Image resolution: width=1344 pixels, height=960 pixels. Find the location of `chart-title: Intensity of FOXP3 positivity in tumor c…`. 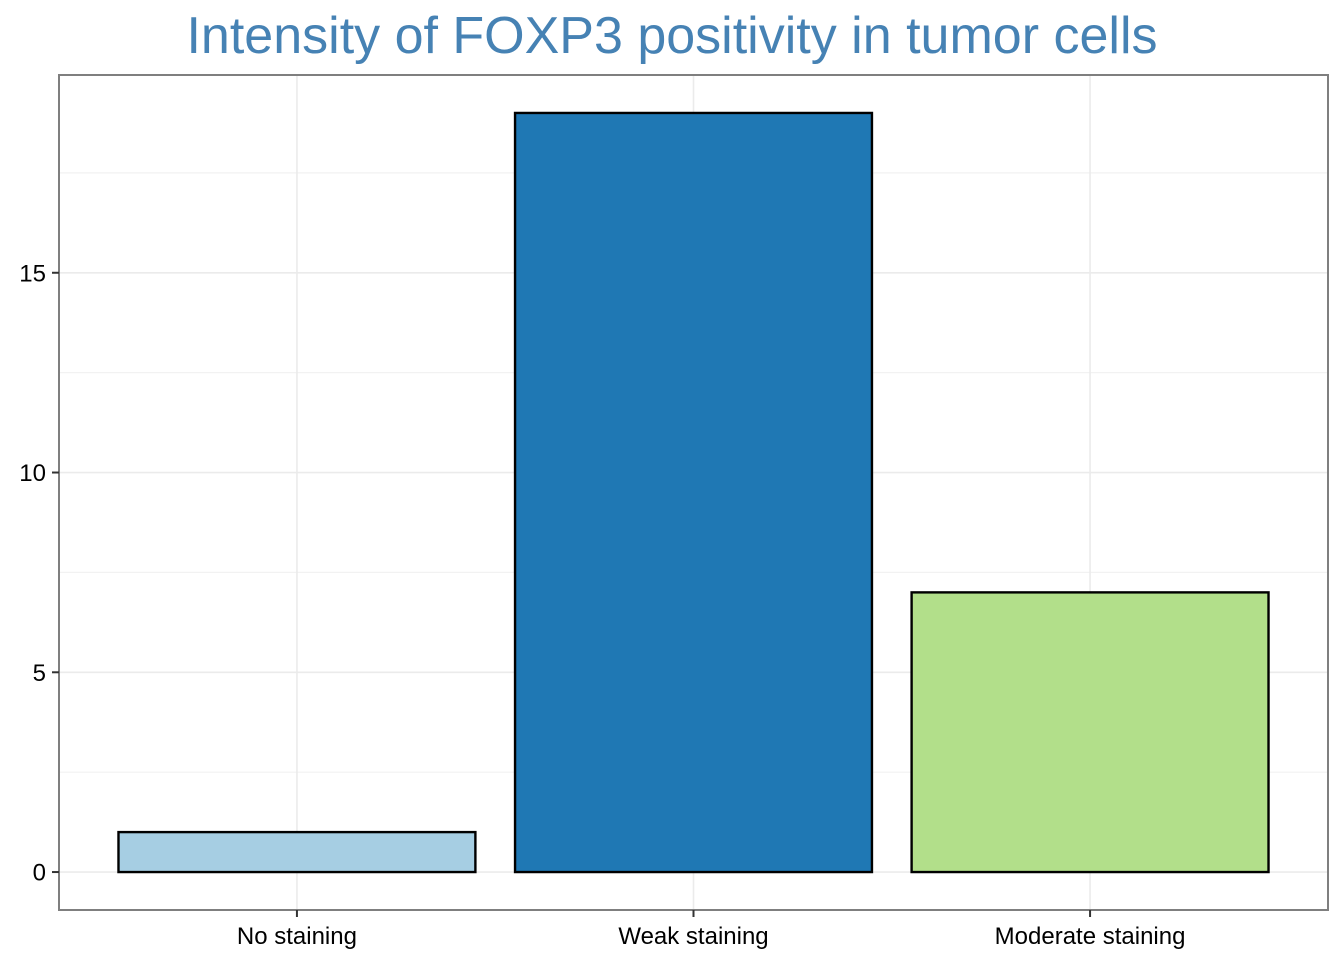

chart-title: Intensity of FOXP3 positivity in tumor c… is located at coordinates (672, 36).